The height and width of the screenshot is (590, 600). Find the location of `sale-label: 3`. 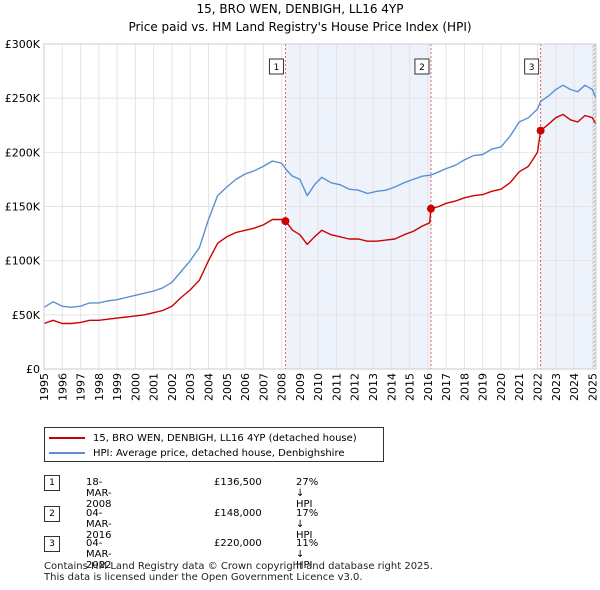

sale-label: 3 is located at coordinates (532, 68).